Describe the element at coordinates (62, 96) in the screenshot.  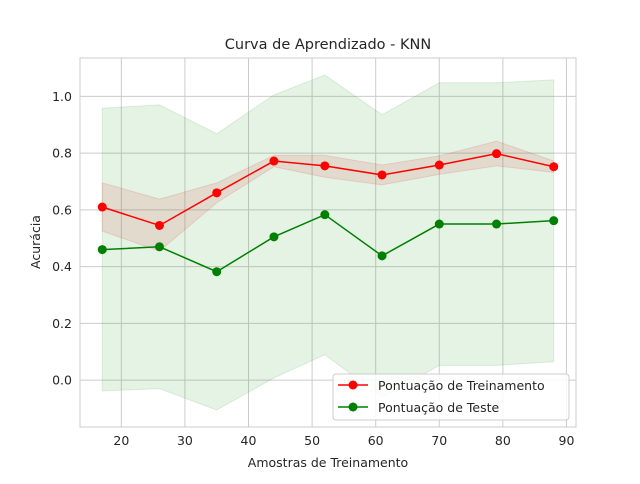
I see `y-tick-label: 1.0` at that location.